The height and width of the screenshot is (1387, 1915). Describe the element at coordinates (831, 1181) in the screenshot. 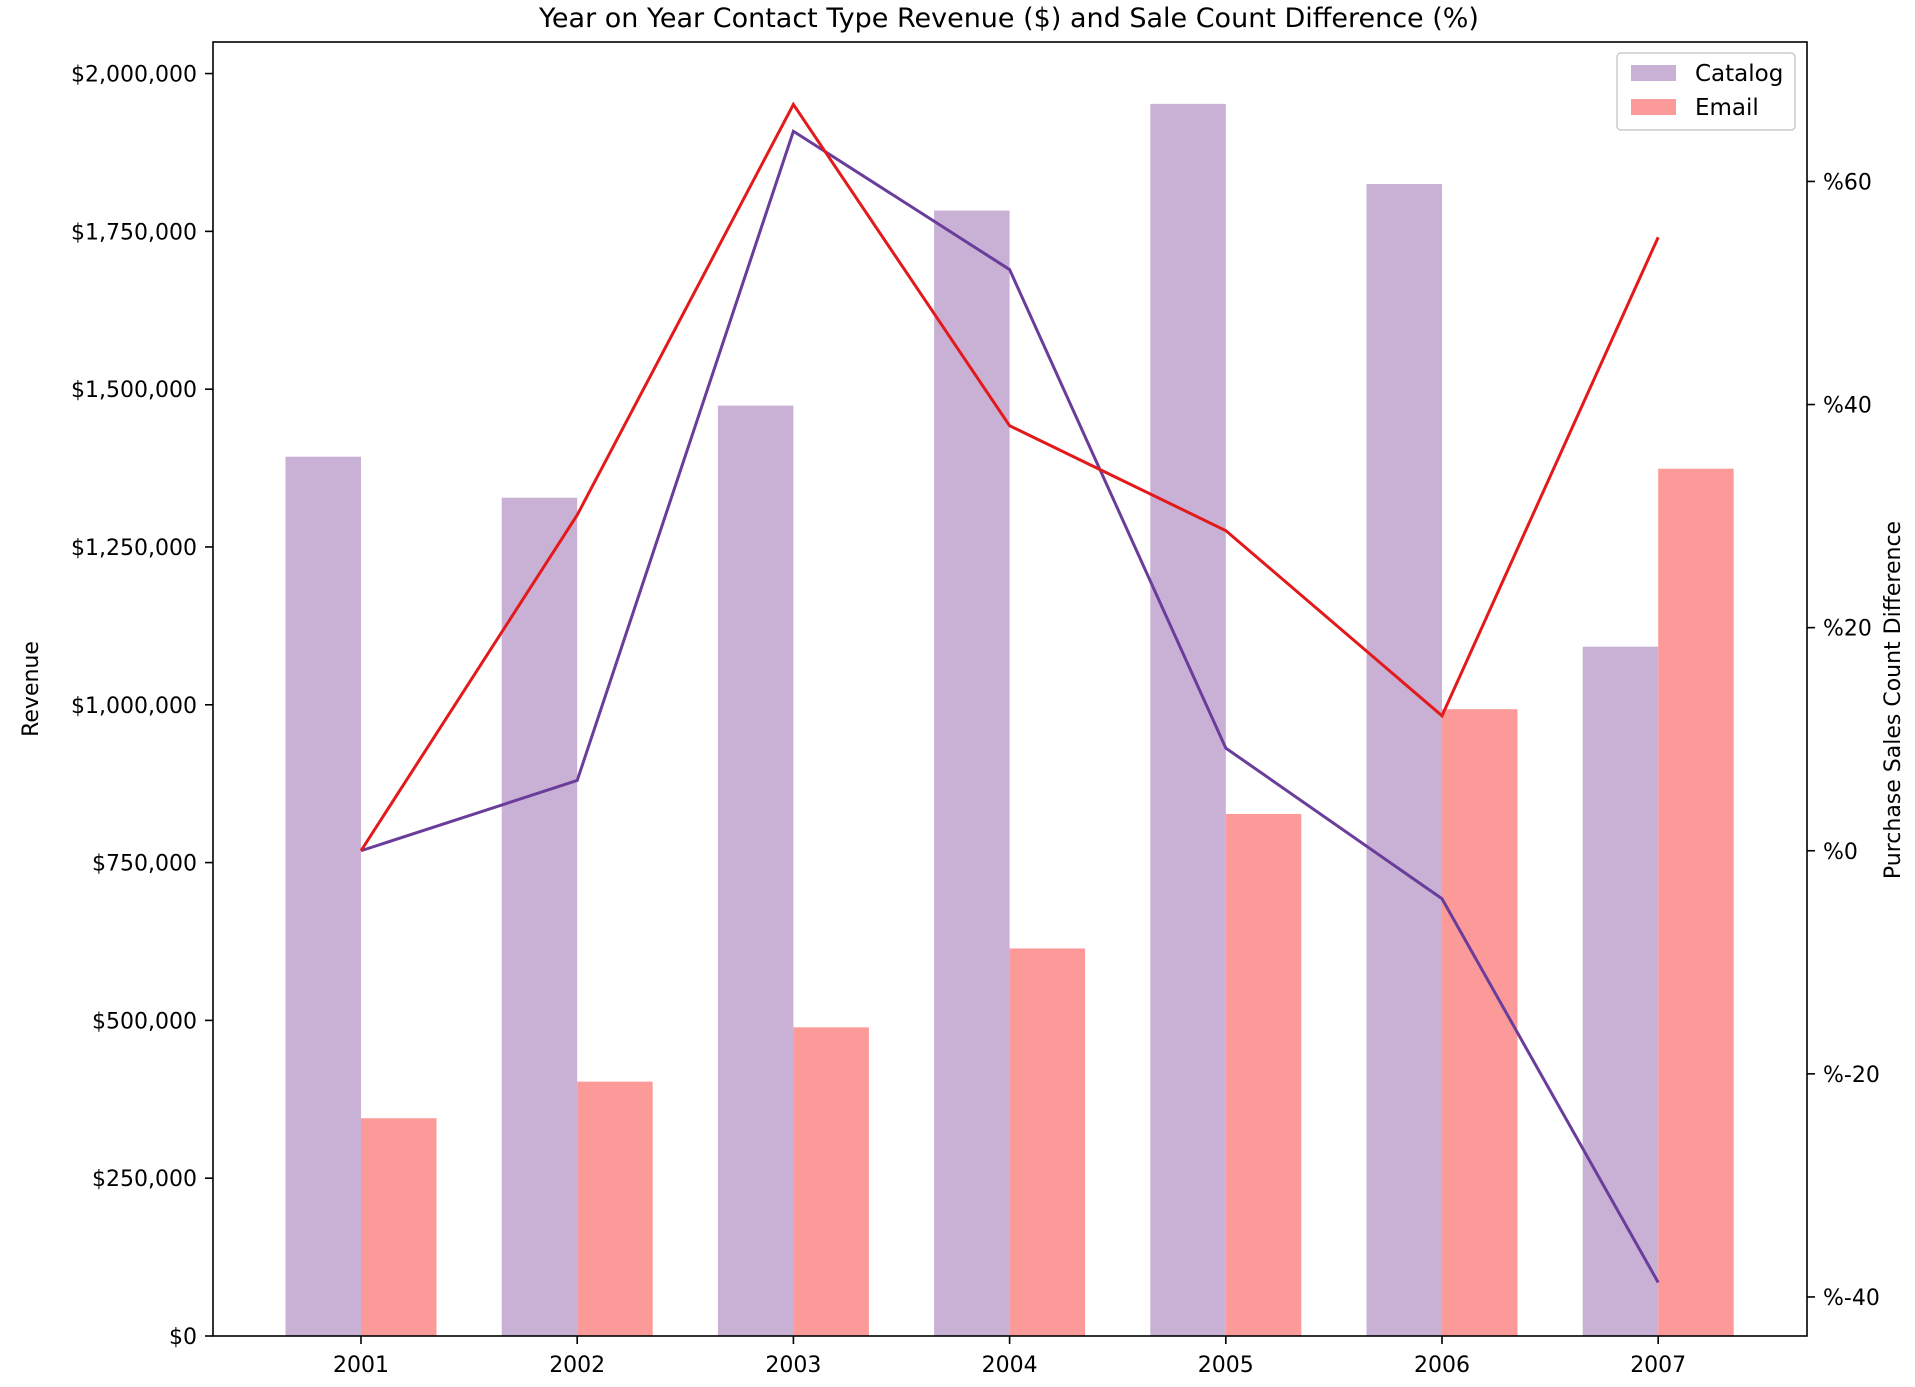

I see `bar-email-2003` at that location.